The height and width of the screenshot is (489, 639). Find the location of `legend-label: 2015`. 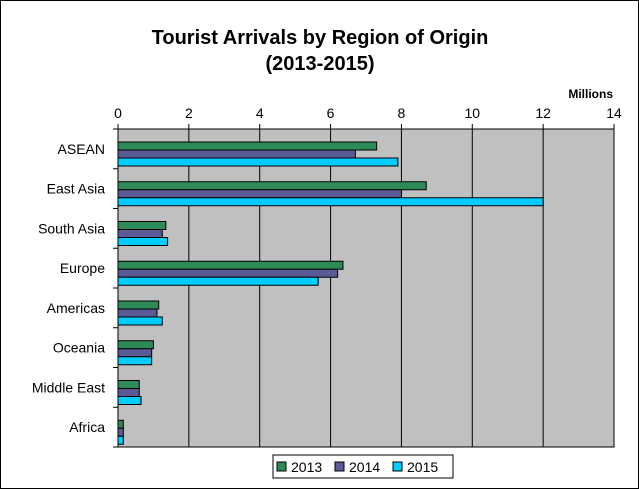

legend-label: 2015 is located at coordinates (422, 467).